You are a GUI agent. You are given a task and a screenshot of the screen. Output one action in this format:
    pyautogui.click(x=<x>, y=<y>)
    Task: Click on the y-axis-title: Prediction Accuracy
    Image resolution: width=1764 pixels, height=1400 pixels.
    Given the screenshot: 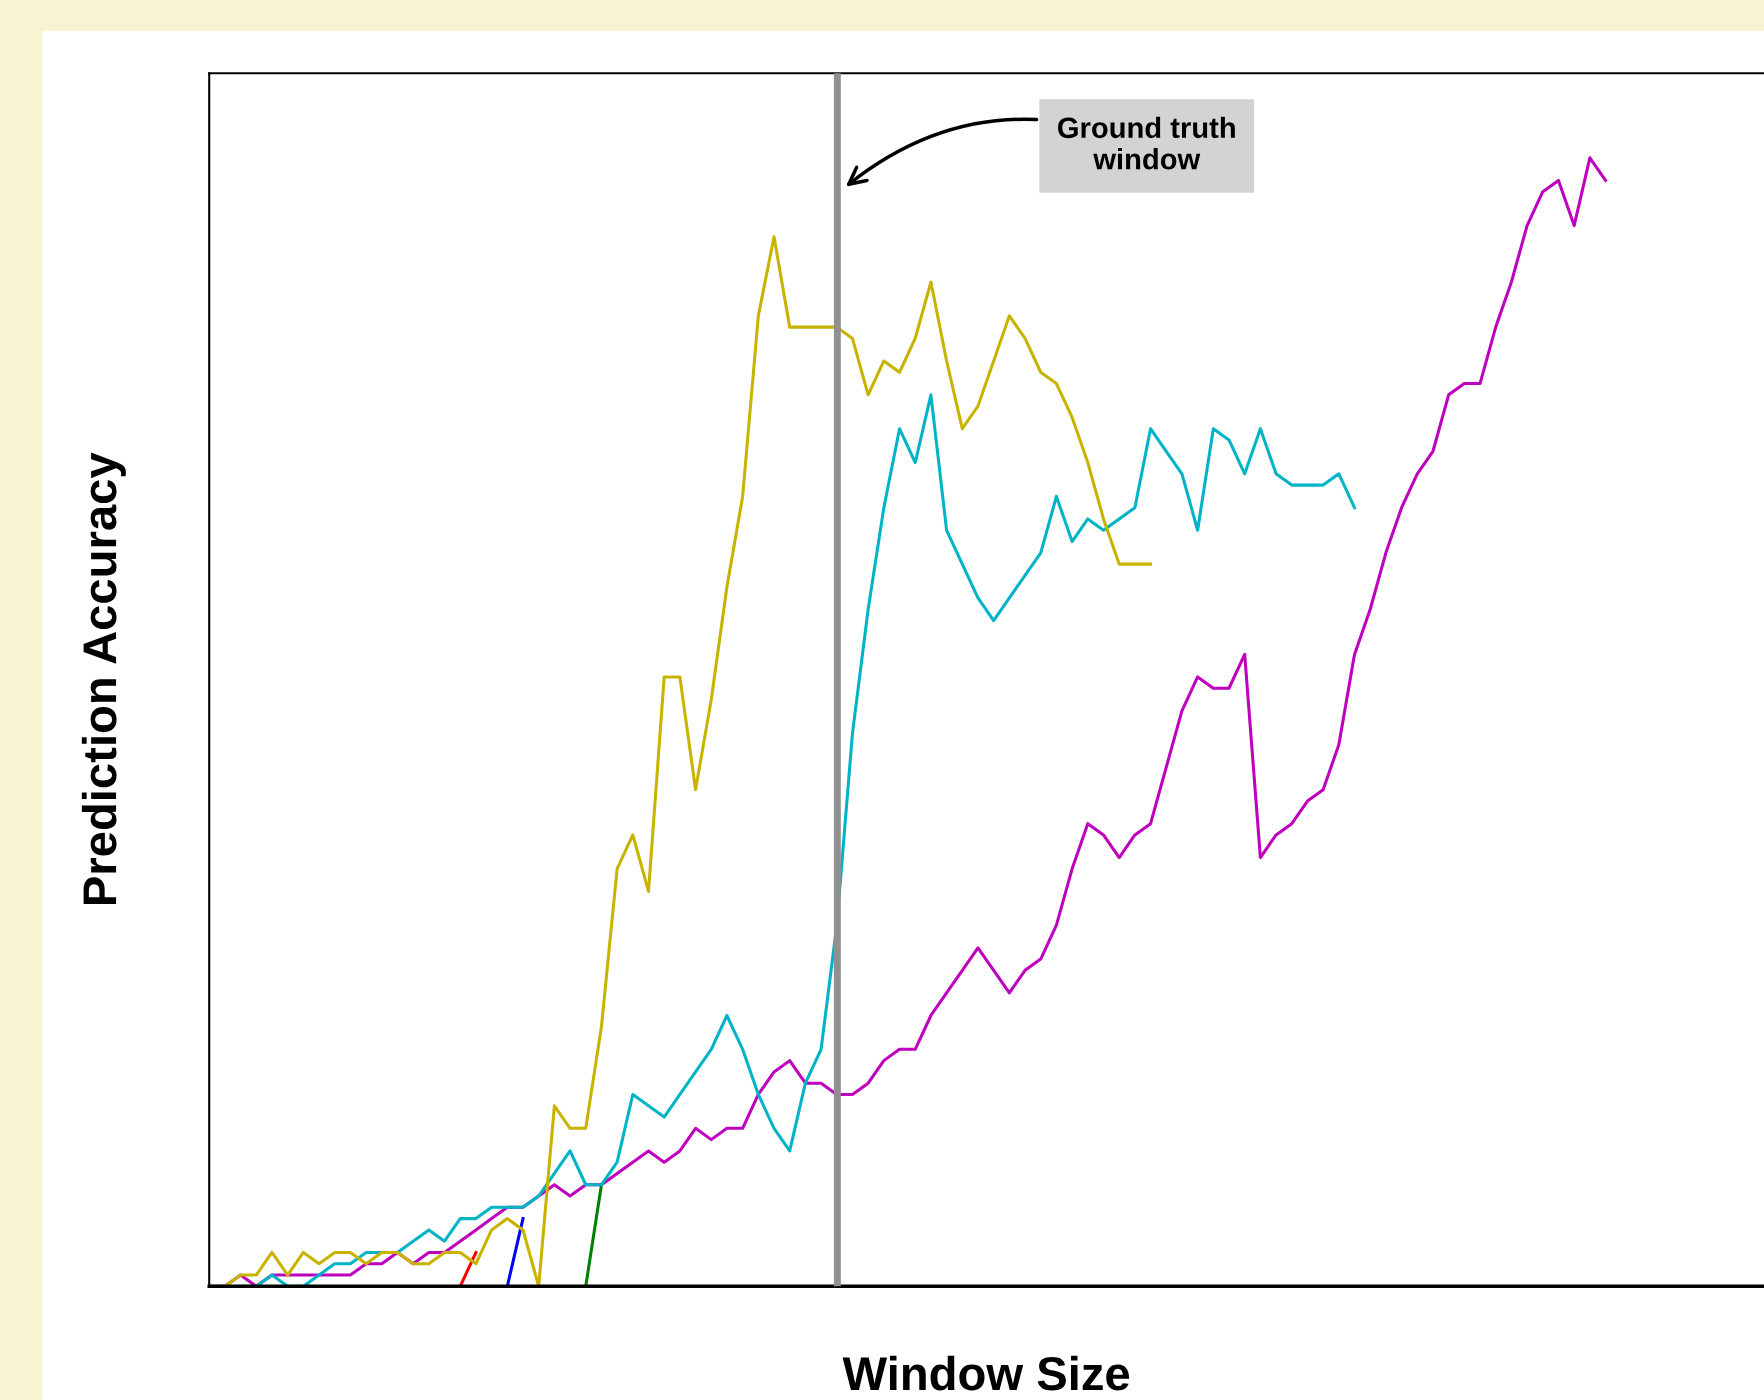 What is the action you would take?
    pyautogui.click(x=103, y=678)
    